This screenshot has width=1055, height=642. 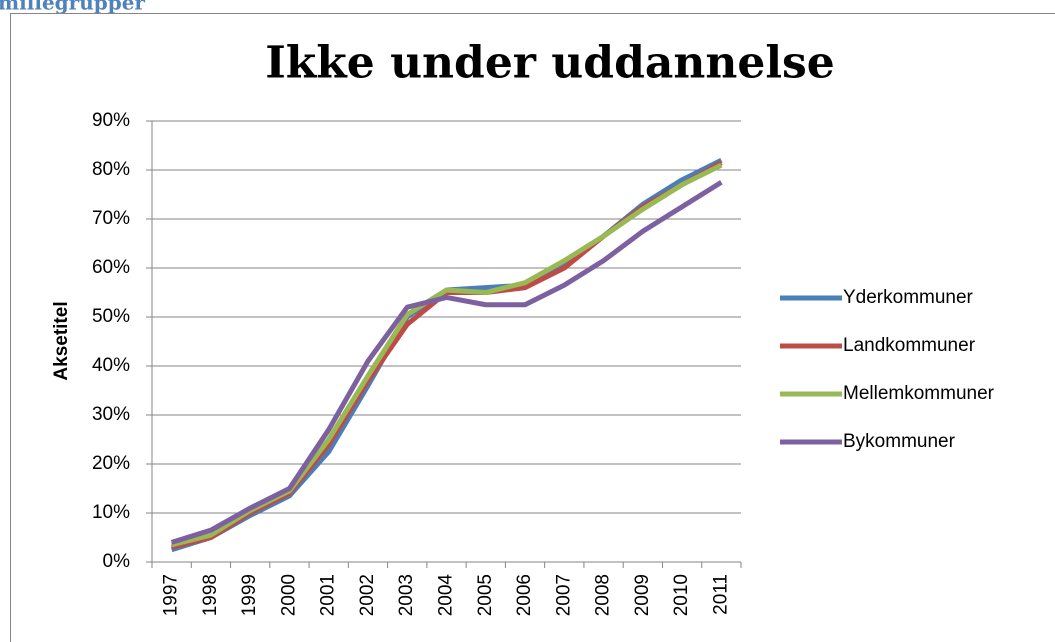 I want to click on x-tick-label: 2001, so click(x=328, y=595).